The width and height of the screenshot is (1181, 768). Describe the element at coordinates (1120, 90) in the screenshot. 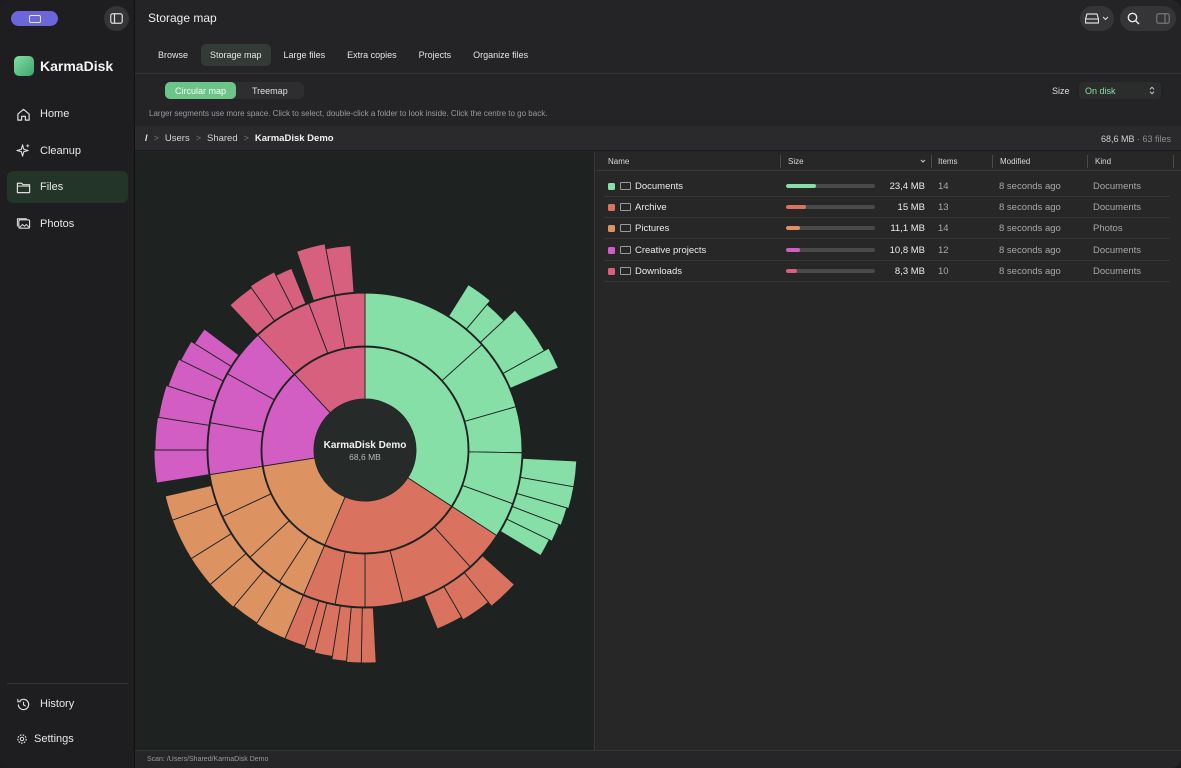

I see `size-select: On disk` at that location.